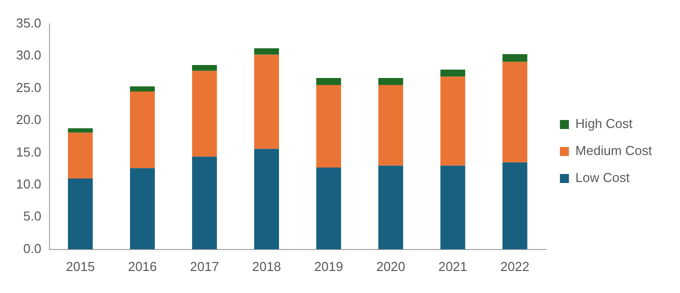  Describe the element at coordinates (329, 266) in the screenshot. I see `x-tick-label: 2019` at that location.